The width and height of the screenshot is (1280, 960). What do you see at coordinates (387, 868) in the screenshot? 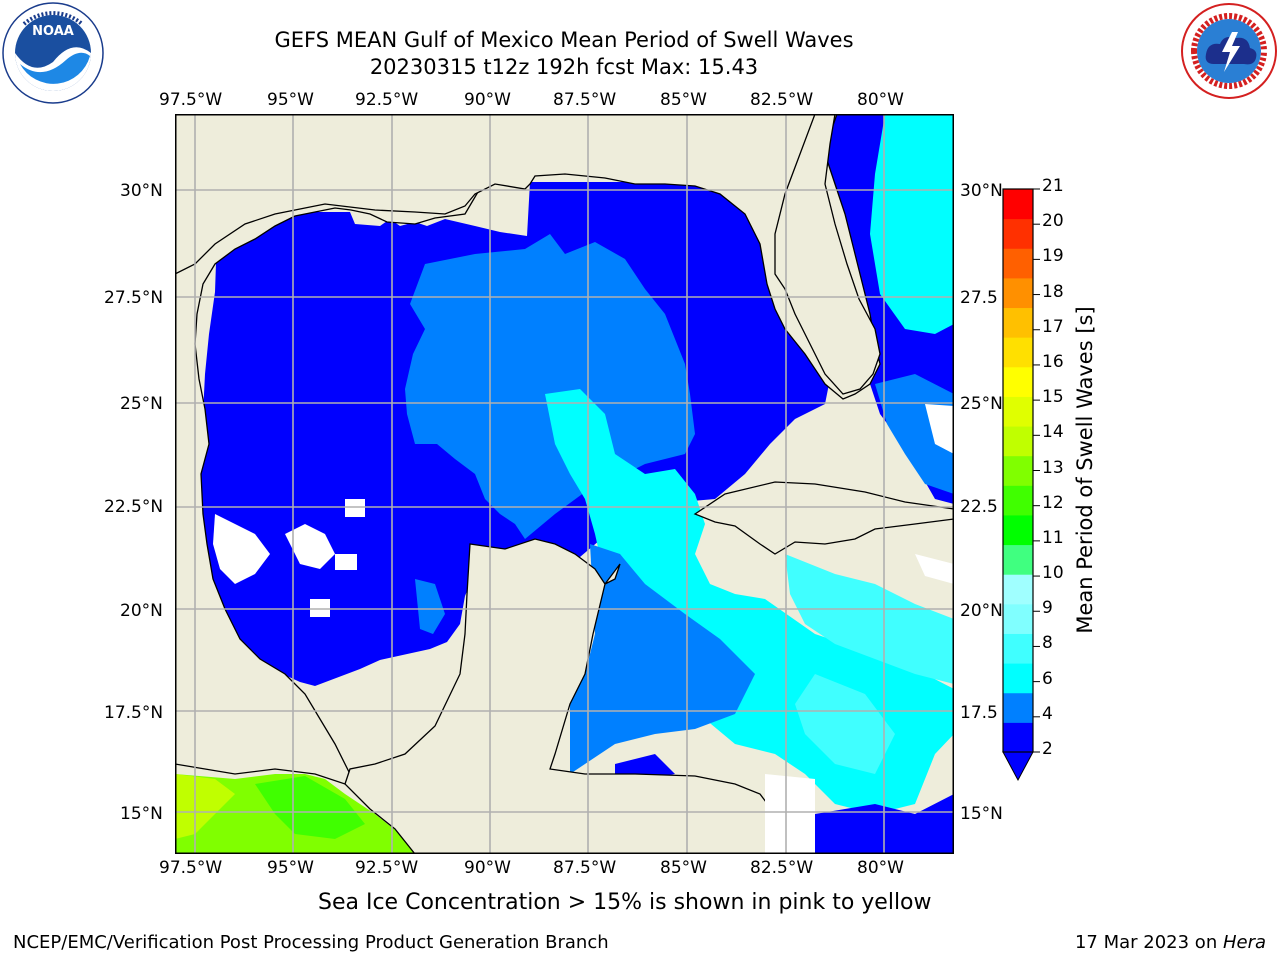
I see `lon-label-bottom: 92.5°W` at bounding box center [387, 868].